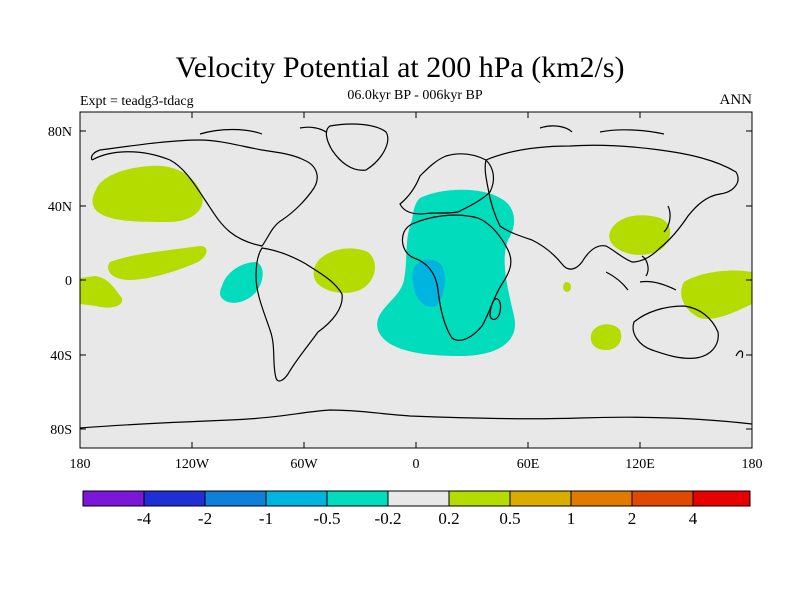  What do you see at coordinates (241, 282) in the screenshot?
I see `contour-negative-east-pacific` at bounding box center [241, 282].